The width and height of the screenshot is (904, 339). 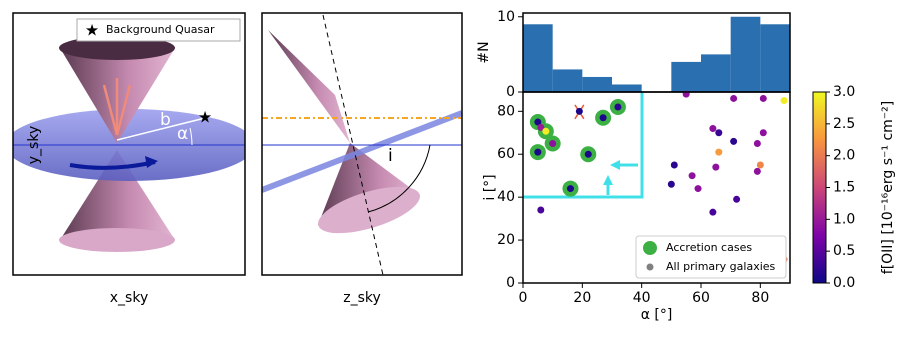 What do you see at coordinates (642, 298) in the screenshot?
I see `x-tick-label: 40` at bounding box center [642, 298].